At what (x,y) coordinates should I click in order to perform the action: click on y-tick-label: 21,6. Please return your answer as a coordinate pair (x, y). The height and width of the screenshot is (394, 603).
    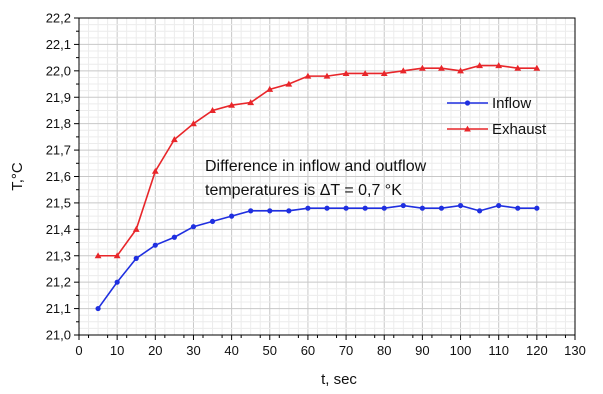
    Looking at the image, I should click on (58, 176).